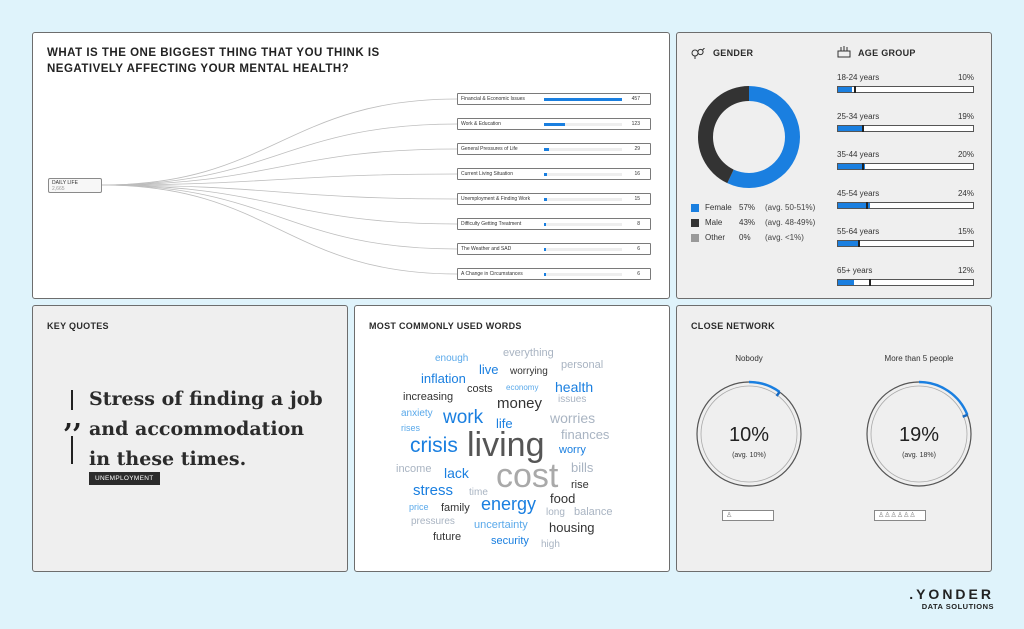 The image size is (1024, 629). Describe the element at coordinates (78, 326) in the screenshot. I see `quotes-title: KEY QUOTES` at that location.